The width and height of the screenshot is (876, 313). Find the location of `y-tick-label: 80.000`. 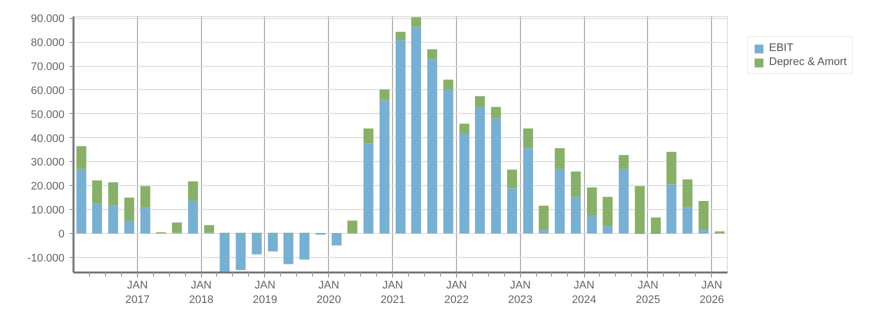

y-tick-label: 80.000 is located at coordinates (47, 43).